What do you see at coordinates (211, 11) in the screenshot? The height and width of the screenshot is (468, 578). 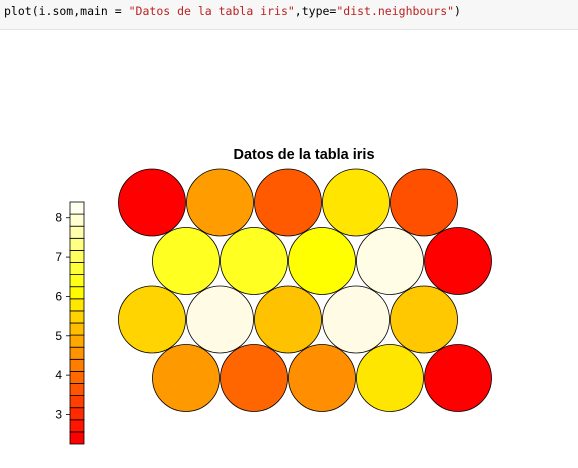 I see `code-main-string: "Datos de la tabla iris"` at bounding box center [211, 11].